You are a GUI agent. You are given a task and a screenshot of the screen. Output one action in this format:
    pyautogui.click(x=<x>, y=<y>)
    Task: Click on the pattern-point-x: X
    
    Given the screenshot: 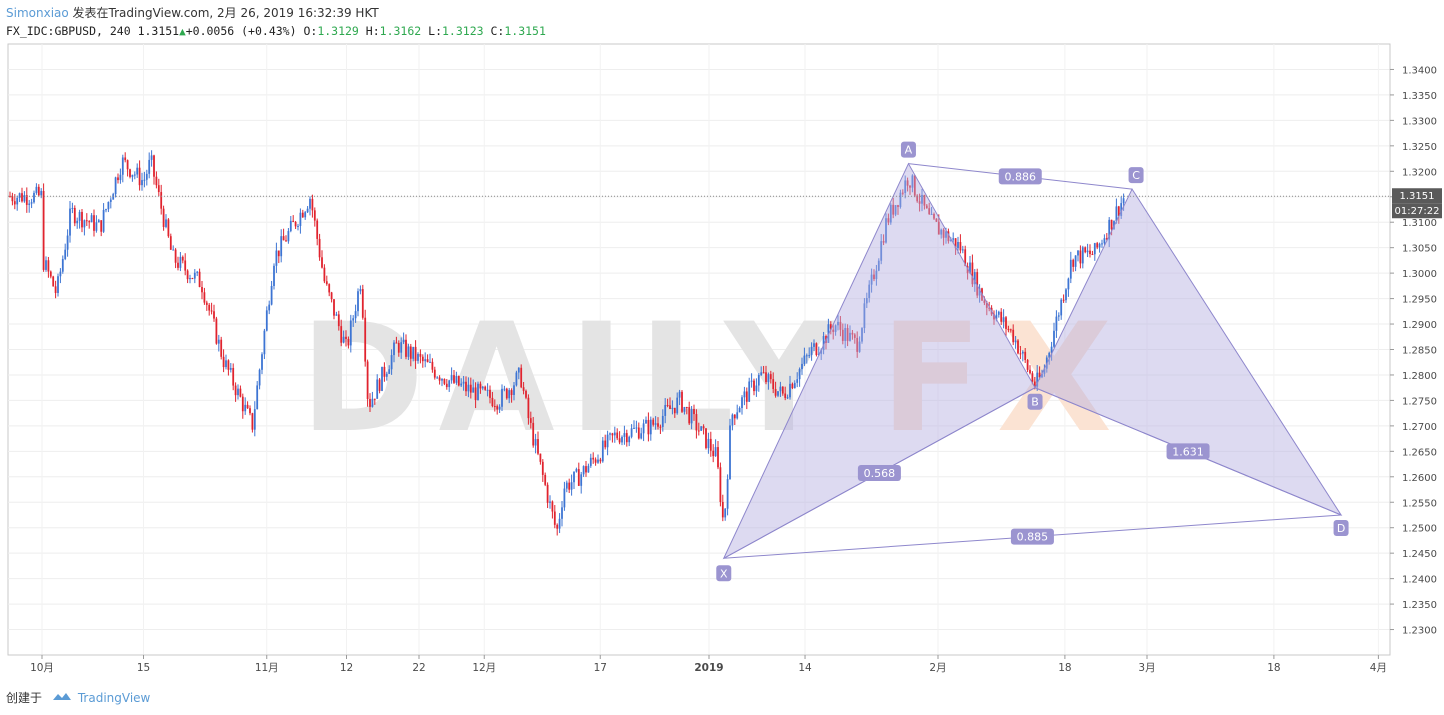 What is the action you would take?
    pyautogui.click(x=724, y=573)
    